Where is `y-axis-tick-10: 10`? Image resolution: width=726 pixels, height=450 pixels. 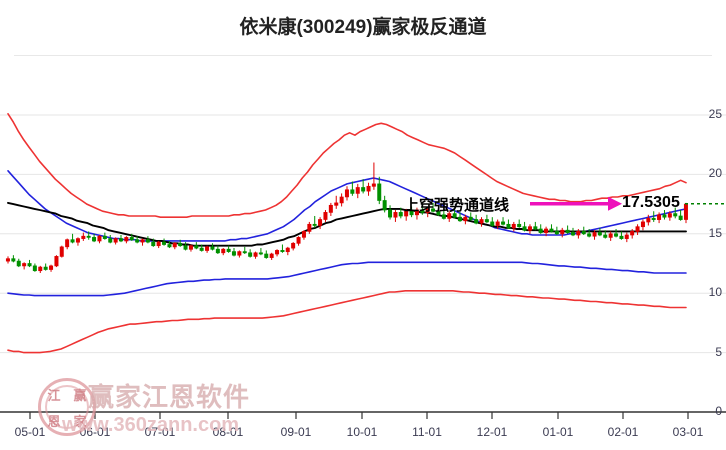
y-axis-tick-10: 10 is located at coordinates (715, 292).